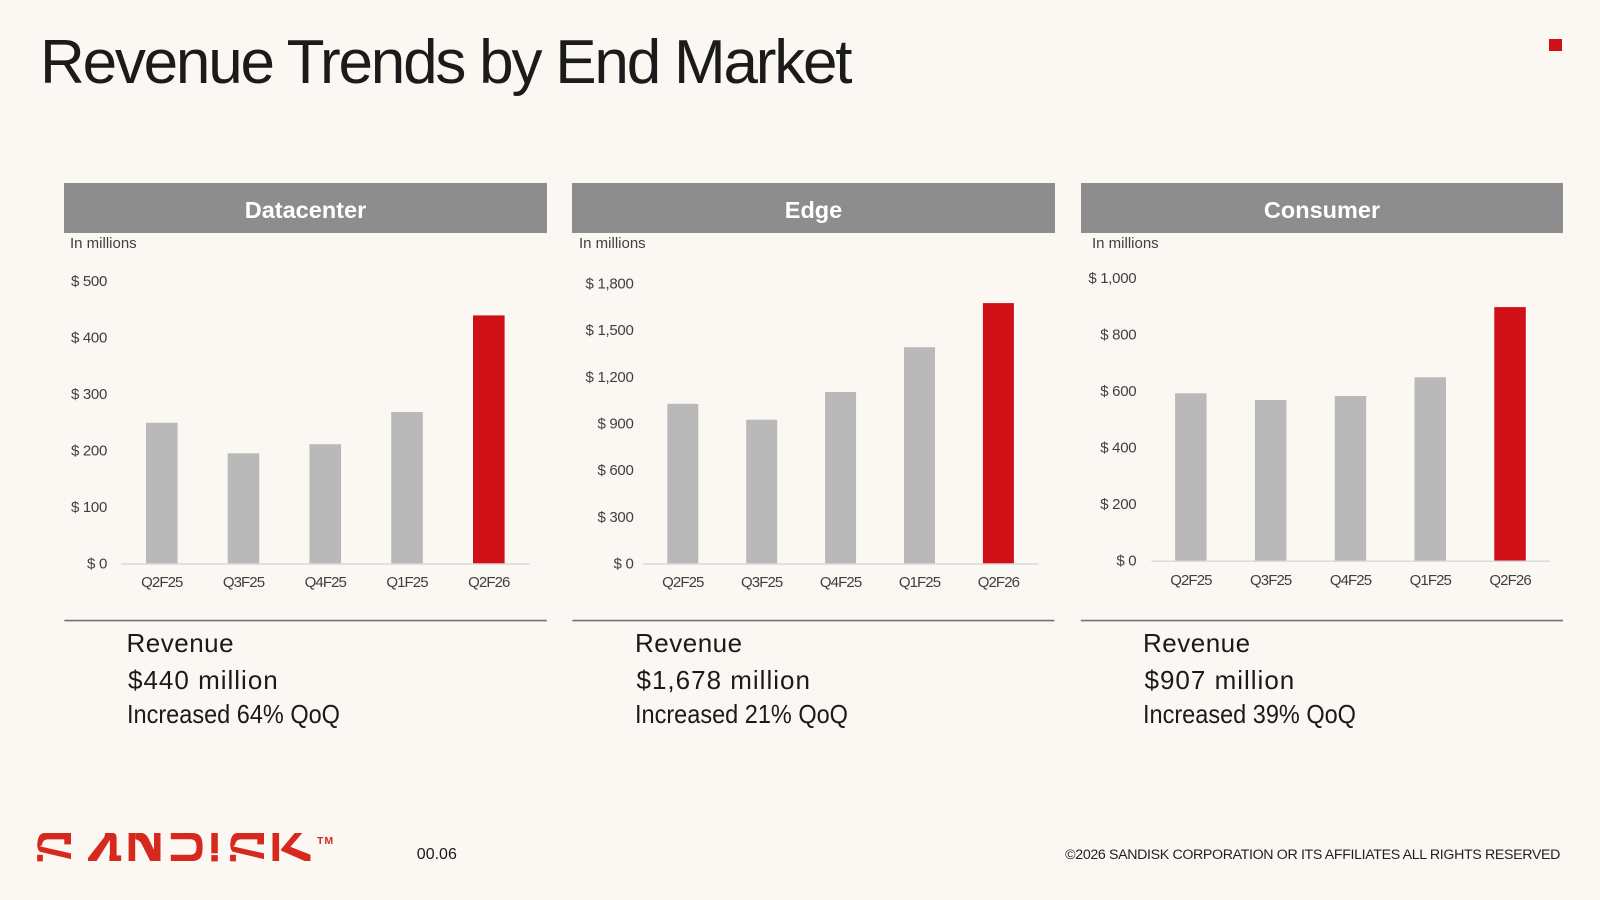  I want to click on svg-text: $ 800, so click(1118, 335).